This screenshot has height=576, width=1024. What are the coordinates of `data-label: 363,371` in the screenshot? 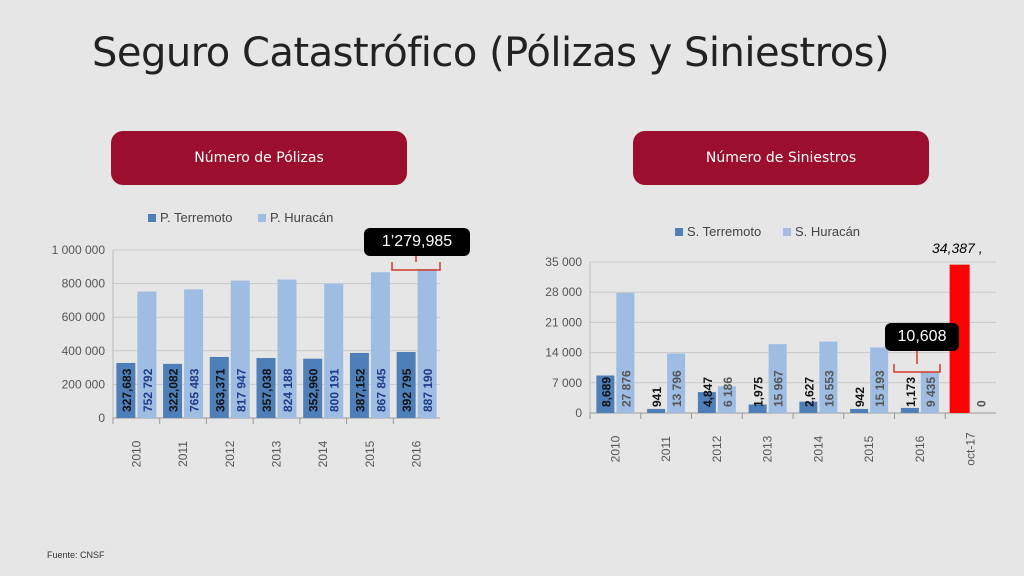 It's located at (220, 390).